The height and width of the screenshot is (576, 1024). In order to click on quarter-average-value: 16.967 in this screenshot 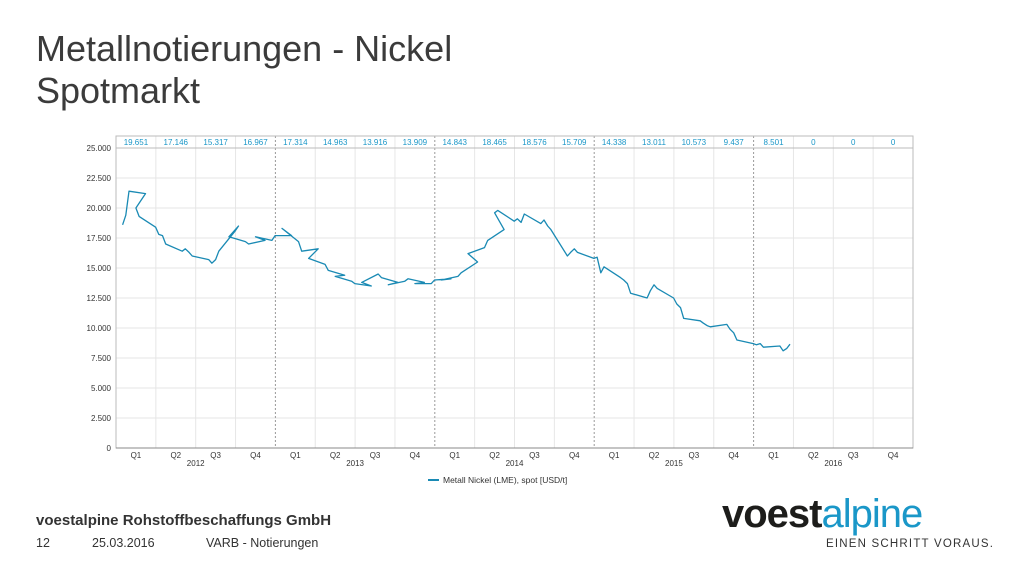, I will do `click(255, 142)`.